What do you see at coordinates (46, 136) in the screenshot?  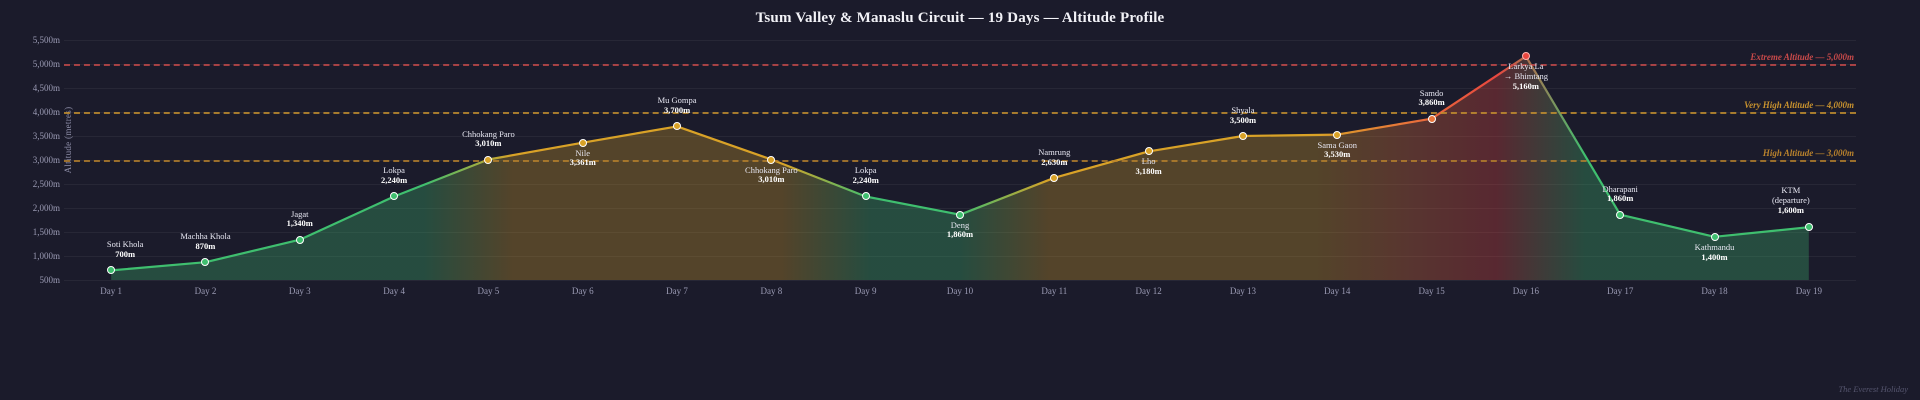 I see `y-axis-tick: 3,500m` at bounding box center [46, 136].